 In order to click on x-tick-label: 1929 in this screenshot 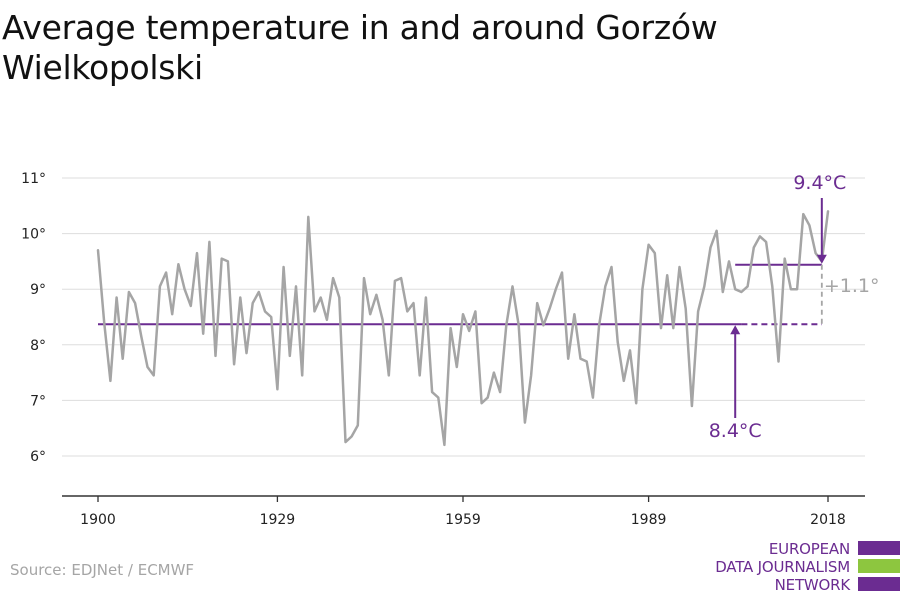, I will do `click(278, 520)`.